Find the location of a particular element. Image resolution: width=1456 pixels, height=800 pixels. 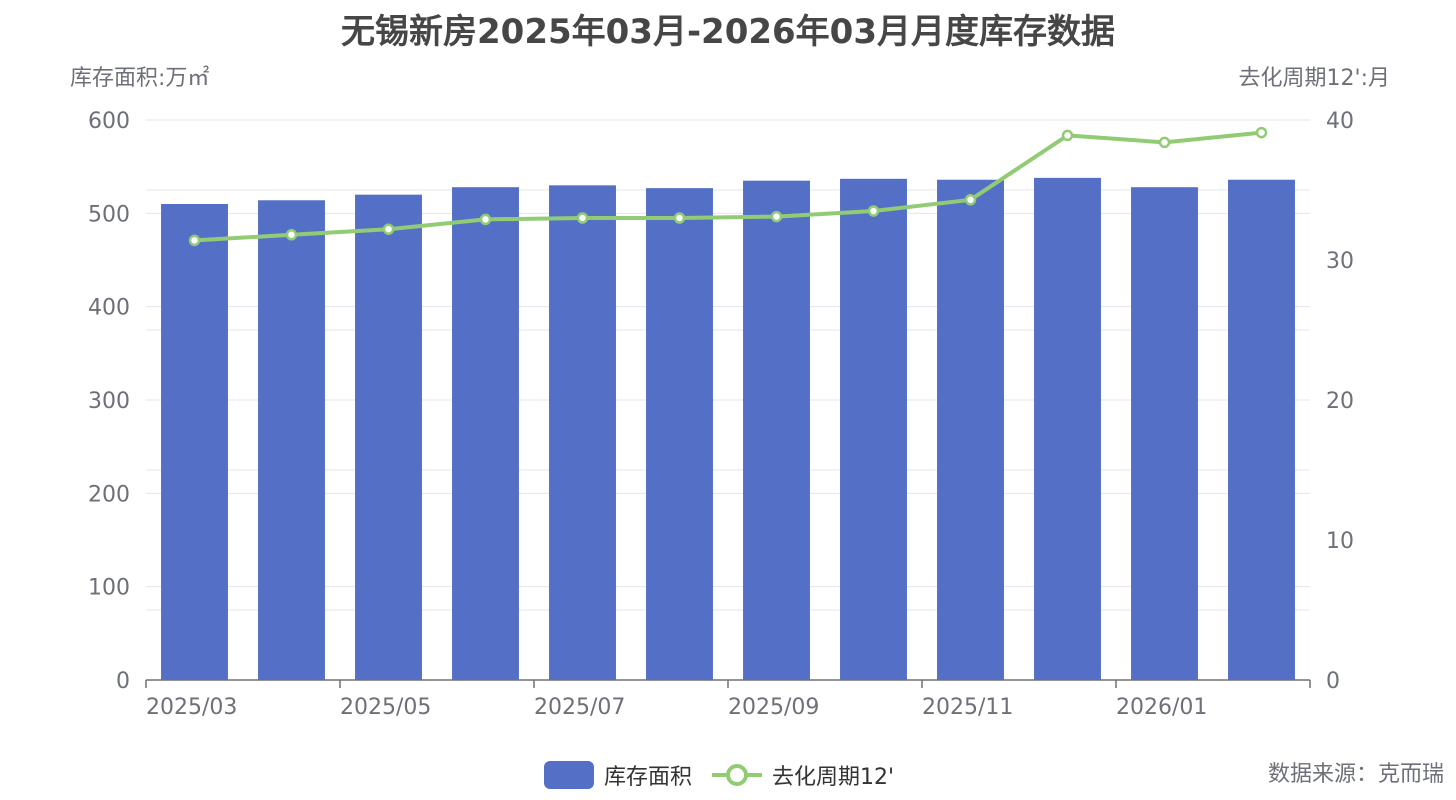

x-tick-label: 2025/11 is located at coordinates (967, 707).